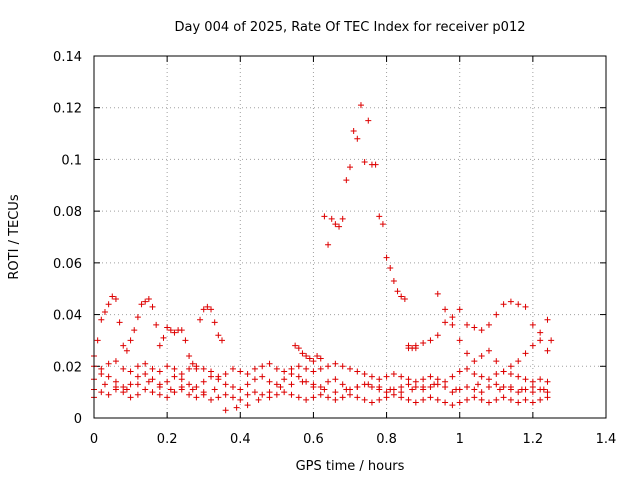  I want to click on y-tick-label: 0.04, so click(67, 316).